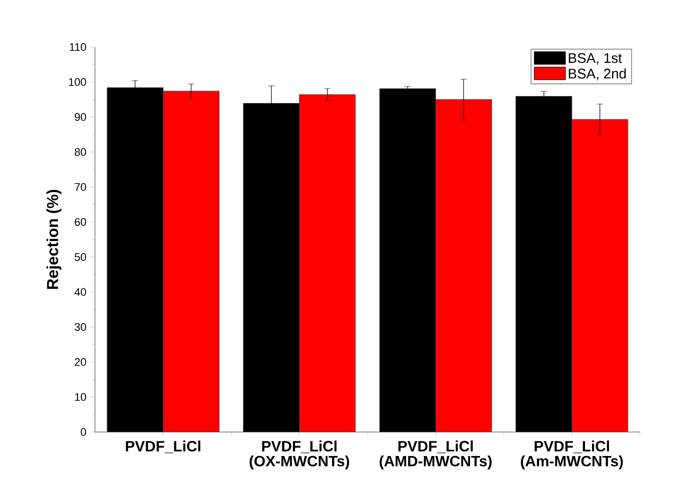  Describe the element at coordinates (597, 74) in the screenshot. I see `legend-label: BSA, 2nd` at that location.